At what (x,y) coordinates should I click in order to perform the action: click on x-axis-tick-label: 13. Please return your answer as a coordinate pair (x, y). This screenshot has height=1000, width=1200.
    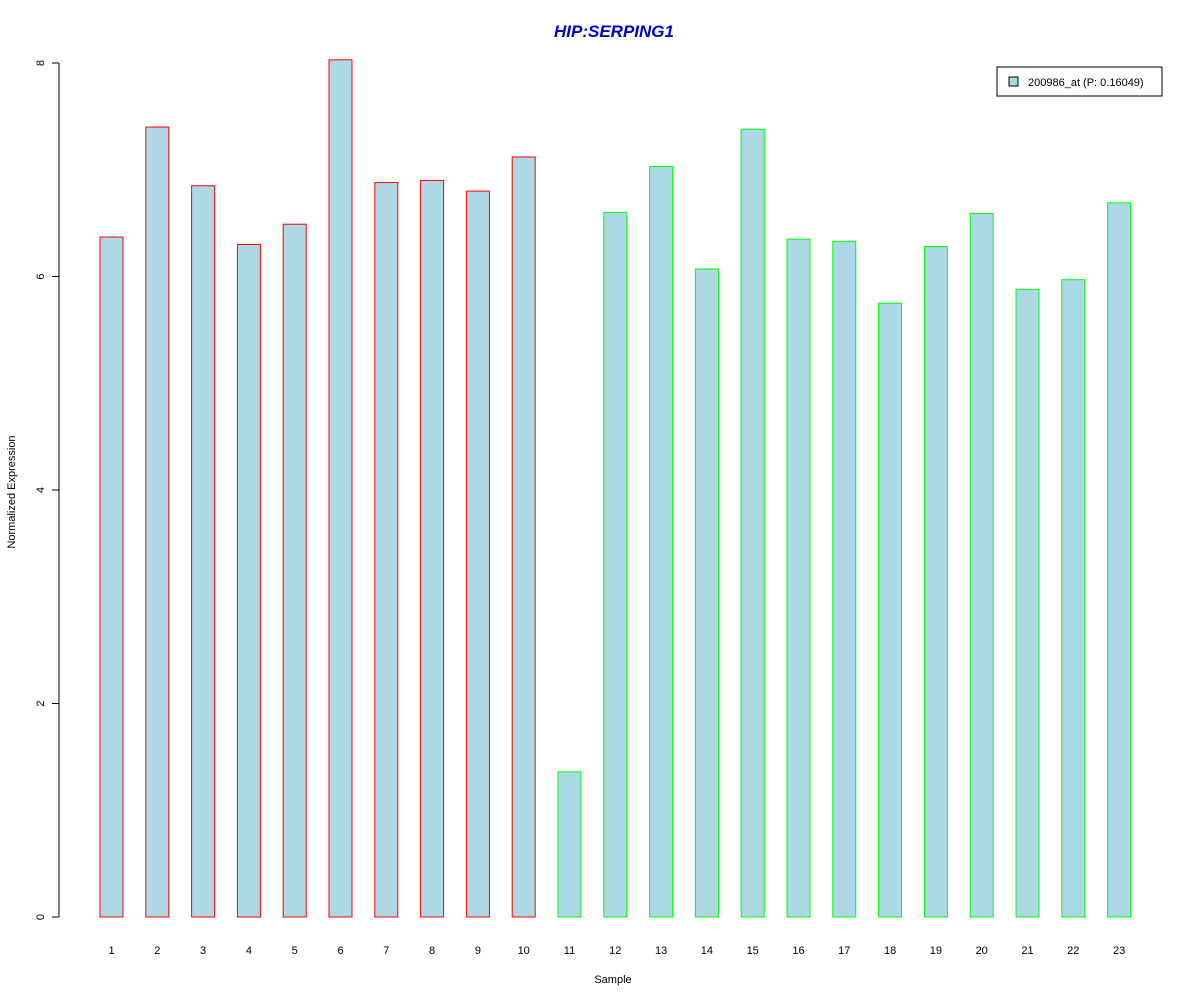
    Looking at the image, I should click on (661, 951).